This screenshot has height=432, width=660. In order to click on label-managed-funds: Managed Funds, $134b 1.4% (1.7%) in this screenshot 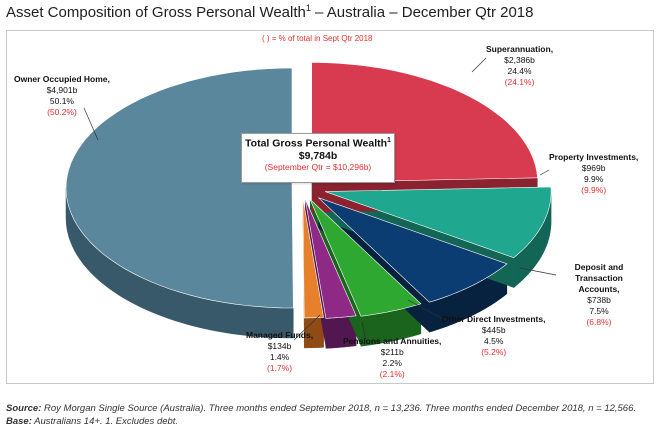, I will do `click(280, 351)`.